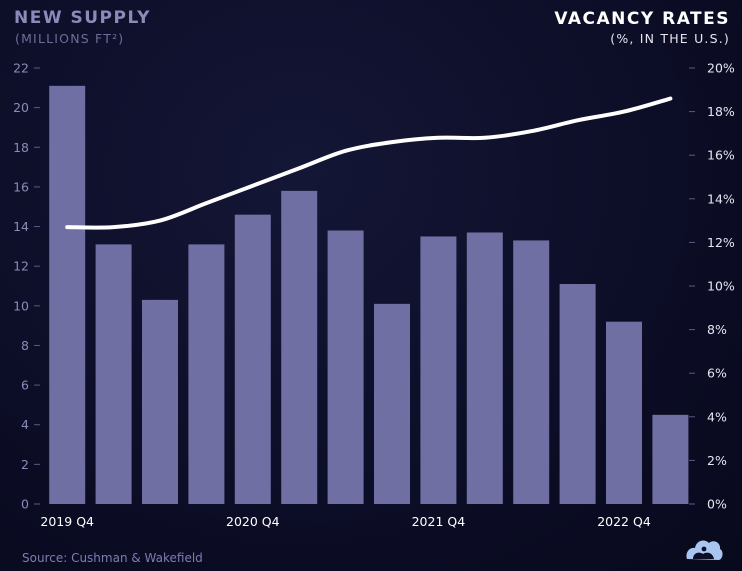  I want to click on right-axis-tick-label: 6%, so click(717, 373).